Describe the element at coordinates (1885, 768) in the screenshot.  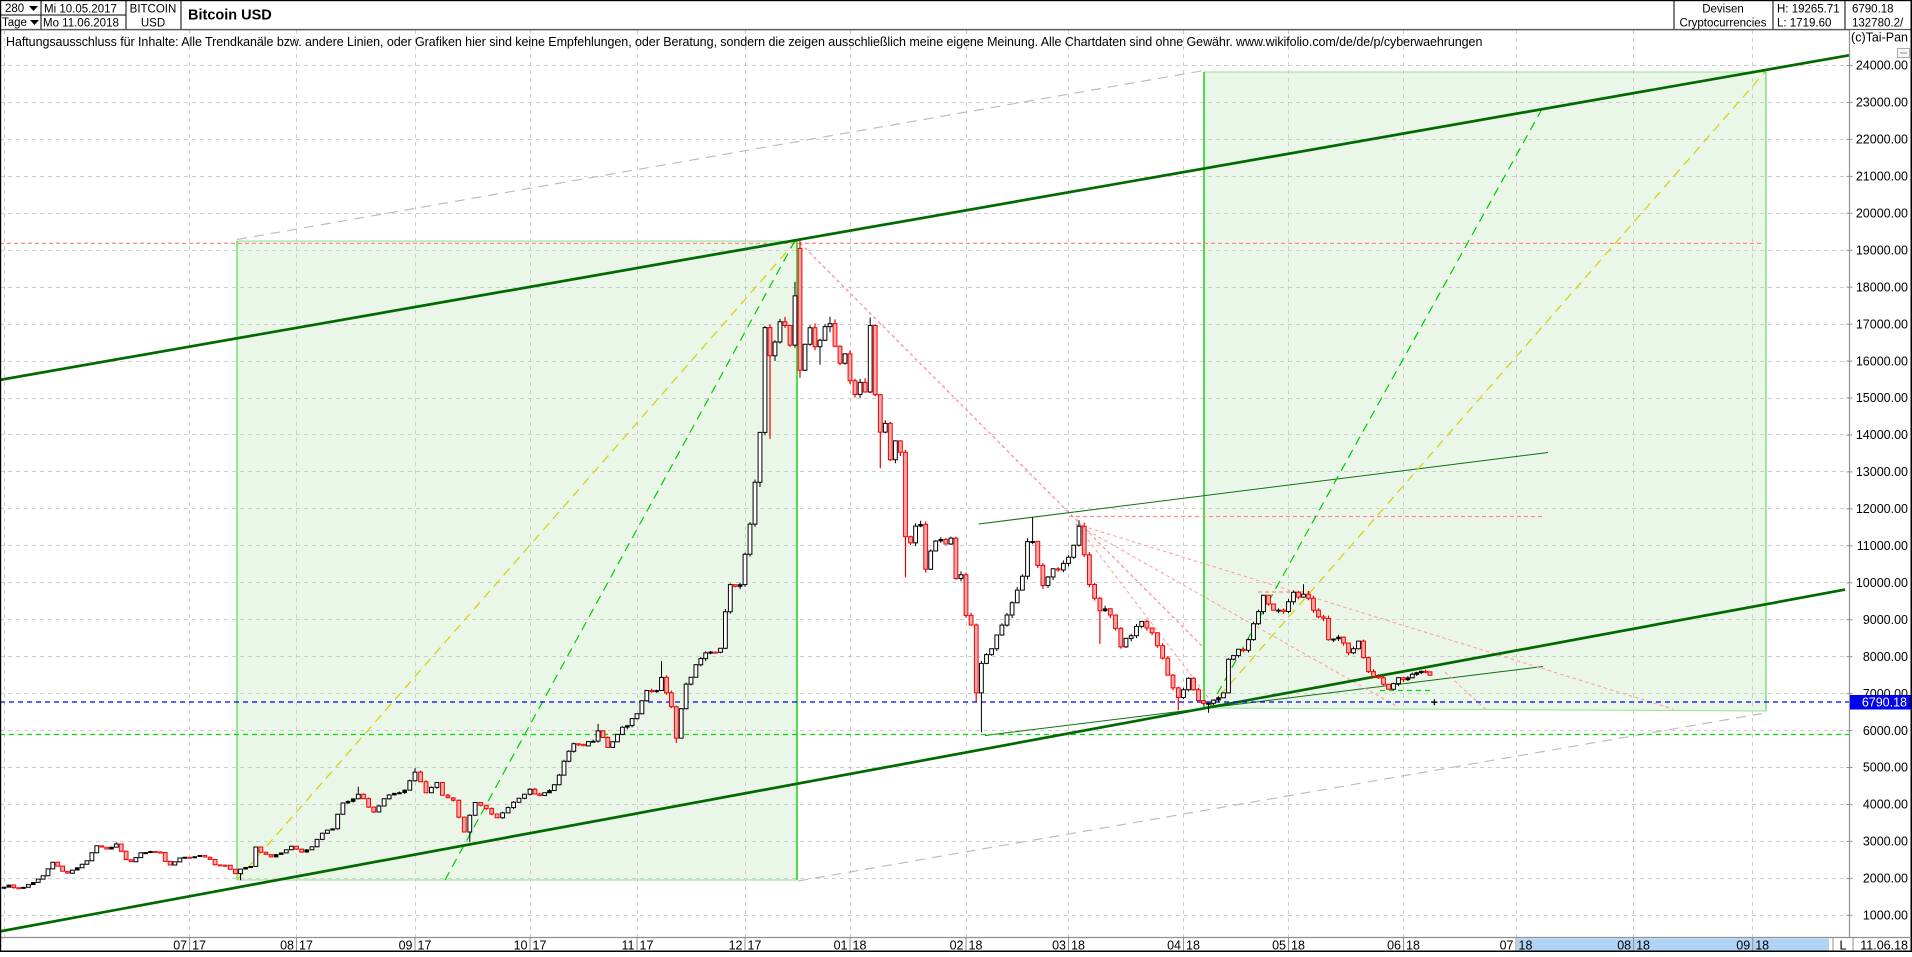
I see `svg-text: 5000.00` at that location.